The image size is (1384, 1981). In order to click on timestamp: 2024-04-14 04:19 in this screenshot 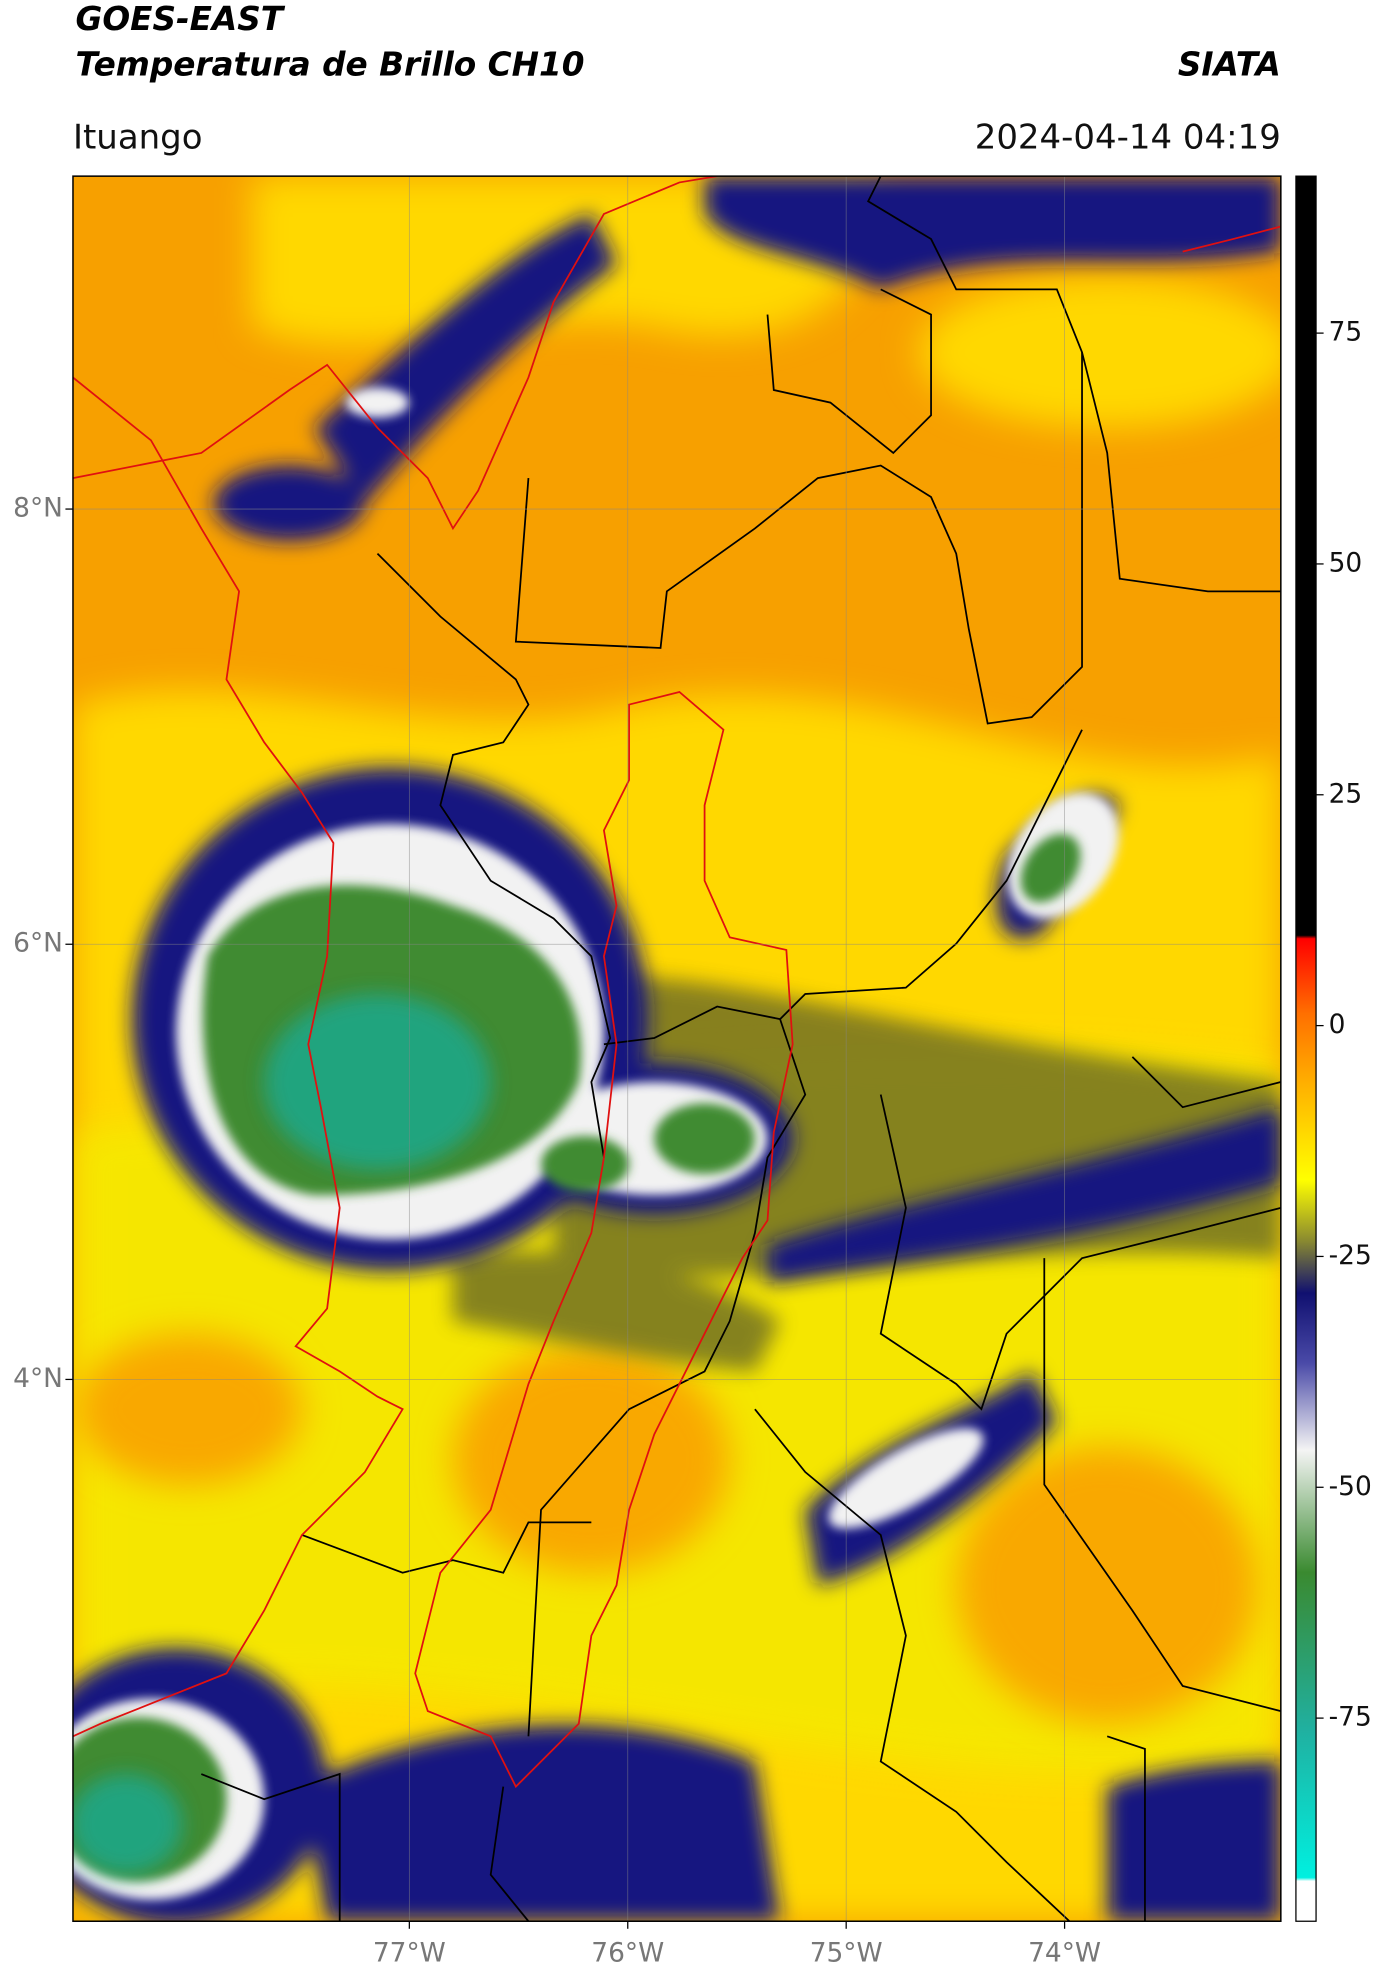, I will do `click(1128, 137)`.